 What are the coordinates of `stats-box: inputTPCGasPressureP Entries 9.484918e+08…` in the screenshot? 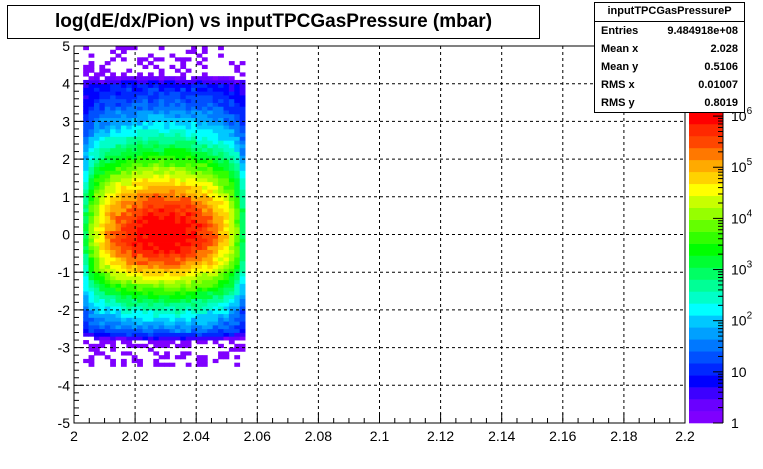 It's located at (669, 57).